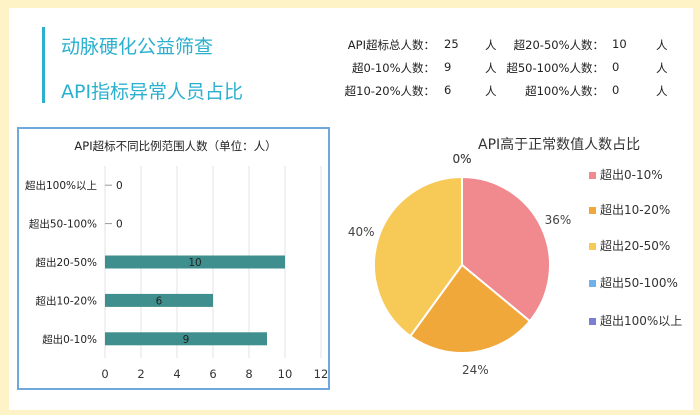  Describe the element at coordinates (662, 91) in the screenshot. I see `stat-unit-100: 人` at that location.